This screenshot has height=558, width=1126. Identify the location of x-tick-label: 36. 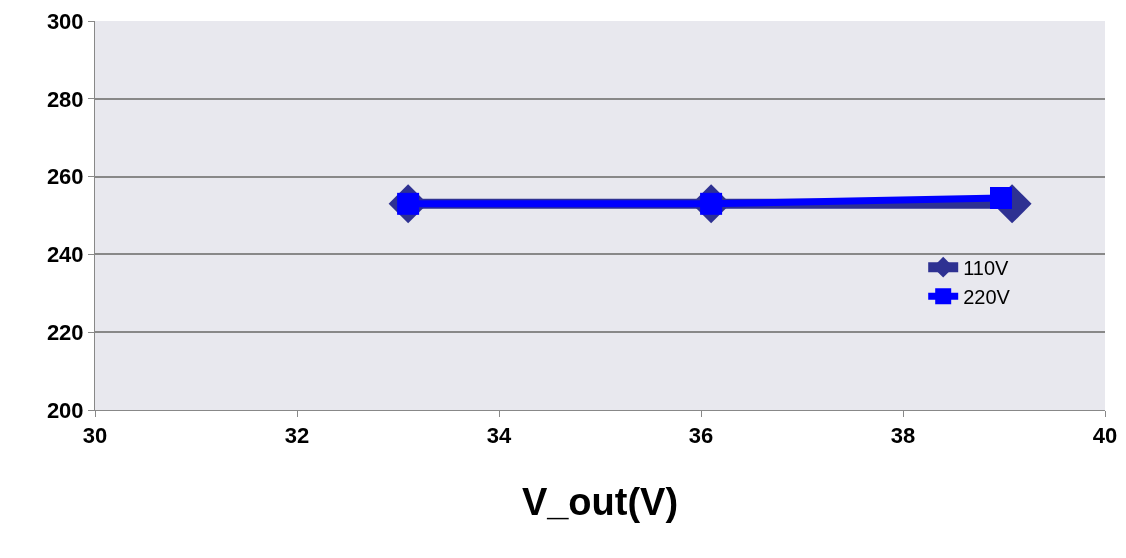
(701, 436).